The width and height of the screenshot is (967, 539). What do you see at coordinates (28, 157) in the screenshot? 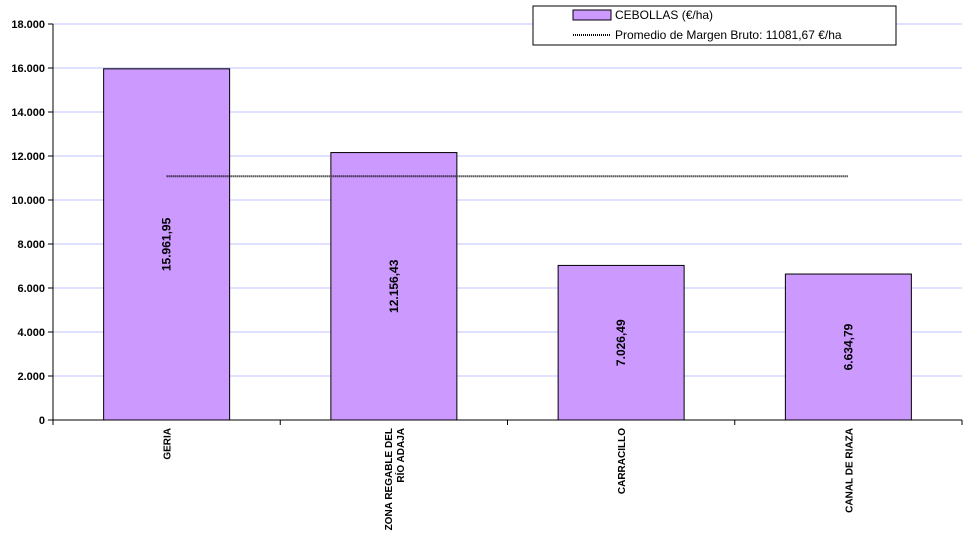
I see `y-tick-label: 12.000` at bounding box center [28, 157].